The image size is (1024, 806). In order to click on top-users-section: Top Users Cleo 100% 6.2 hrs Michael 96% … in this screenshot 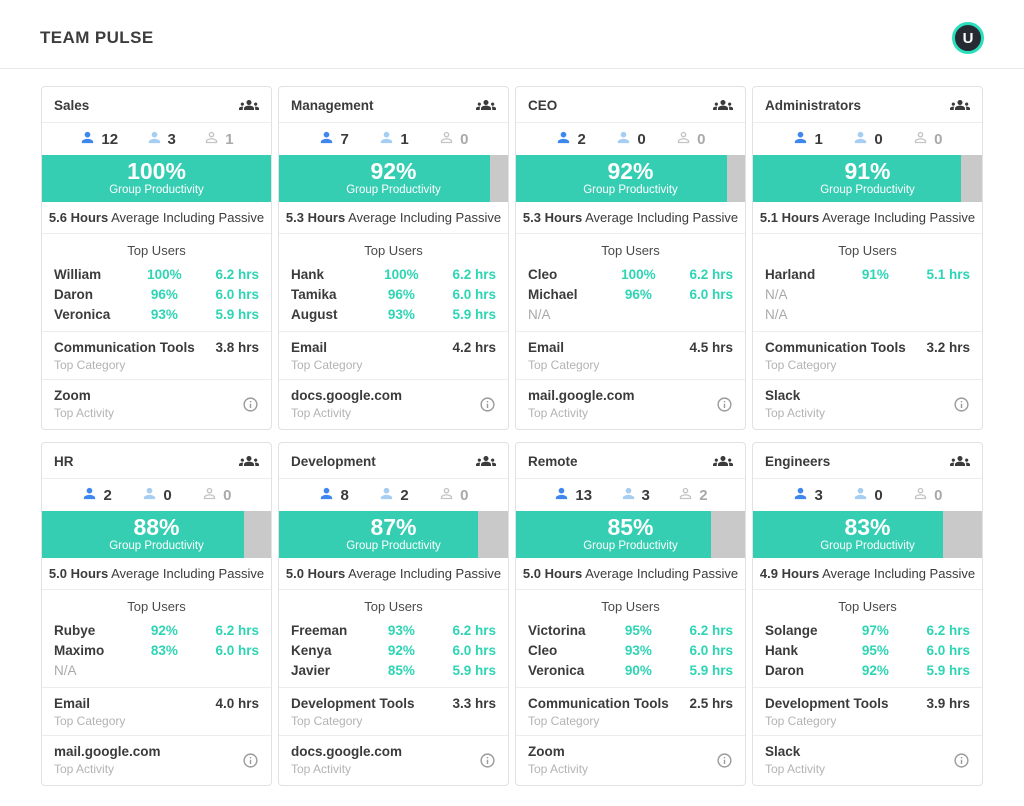, I will do `click(630, 283)`.